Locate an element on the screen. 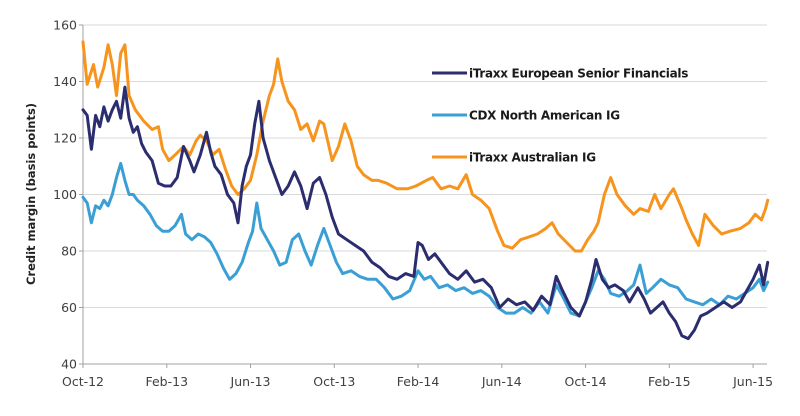 The height and width of the screenshot is (416, 800). x-tick-label: Jun-14 is located at coordinates (501, 381).